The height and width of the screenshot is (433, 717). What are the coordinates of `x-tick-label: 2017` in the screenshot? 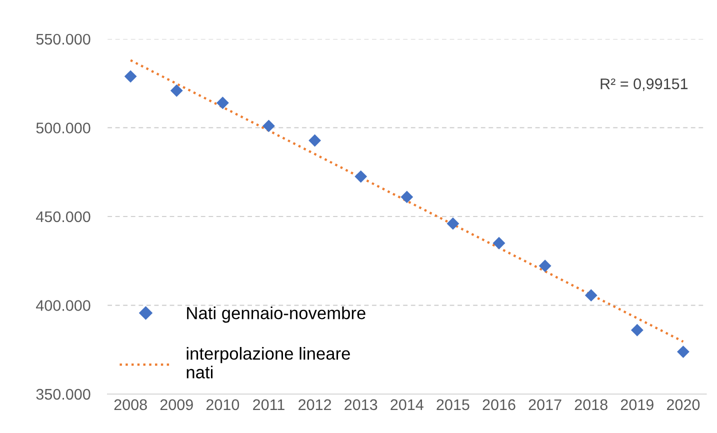 It's located at (545, 404).